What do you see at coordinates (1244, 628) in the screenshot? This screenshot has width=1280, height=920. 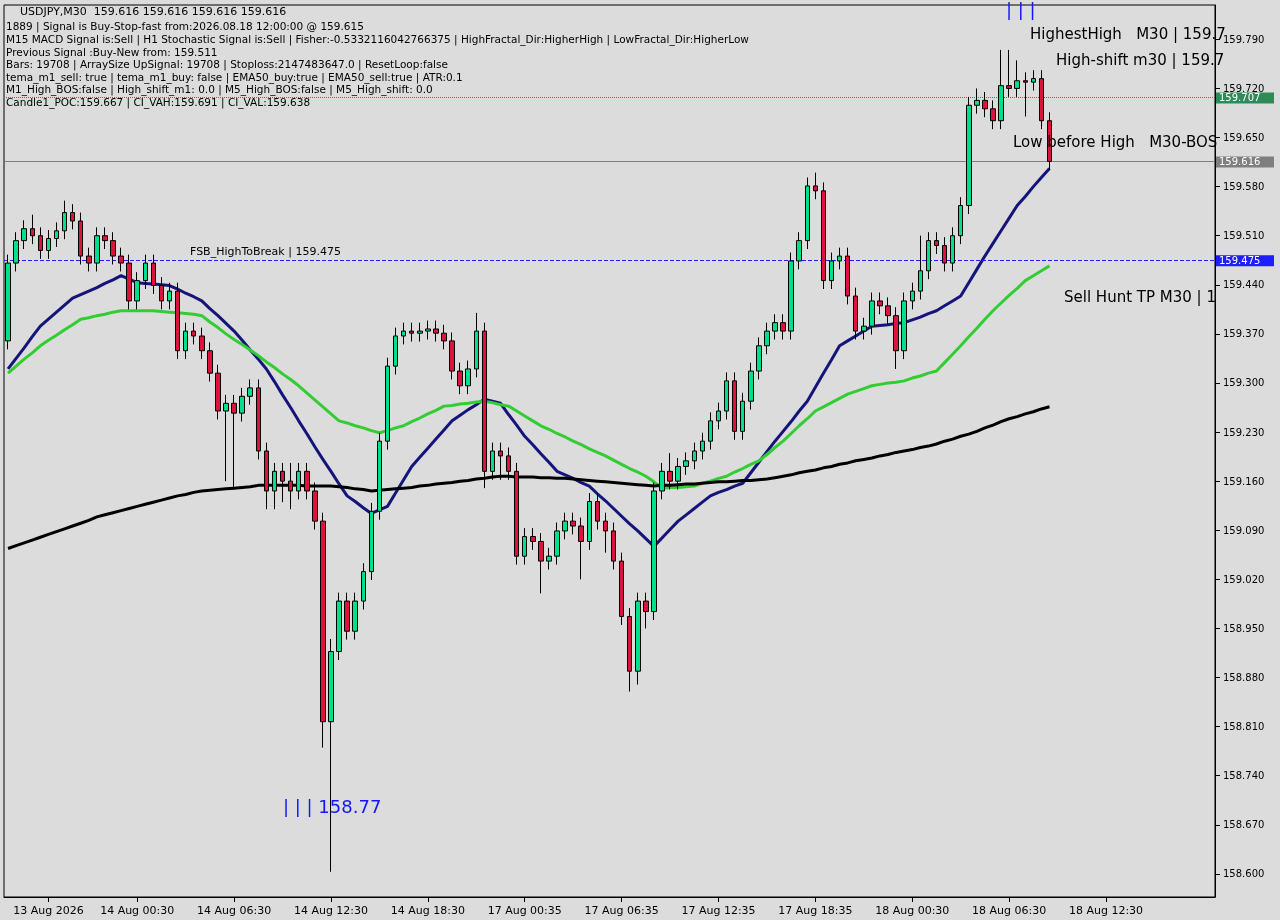 I see `y-tick-label: 158.950` at bounding box center [1244, 628].